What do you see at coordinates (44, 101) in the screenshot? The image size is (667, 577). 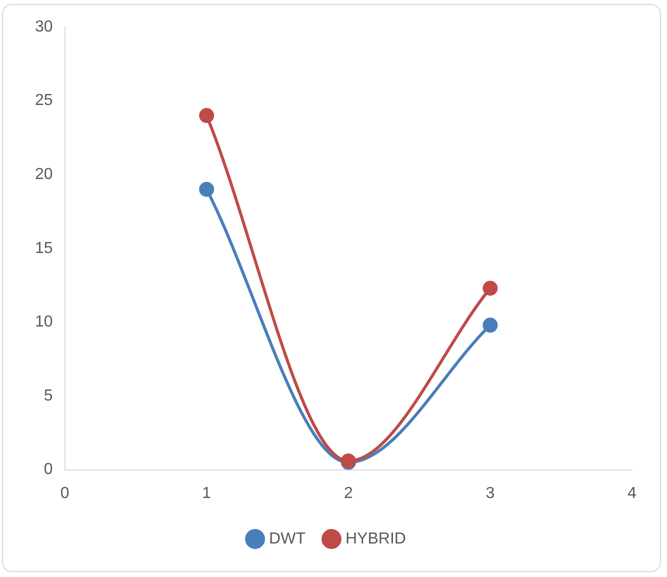 I see `y-tick-label: 25` at bounding box center [44, 101].